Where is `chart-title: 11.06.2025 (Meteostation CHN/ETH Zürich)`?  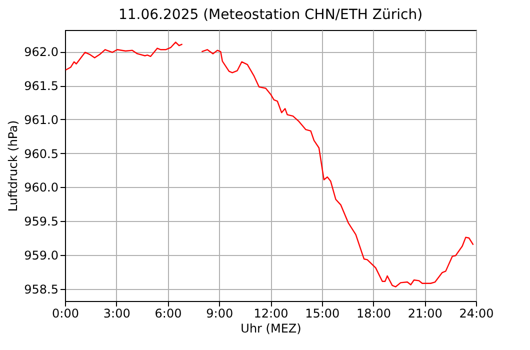 chart-title: 11.06.2025 (Meteostation CHN/ETH Zürich) is located at coordinates (270, 15).